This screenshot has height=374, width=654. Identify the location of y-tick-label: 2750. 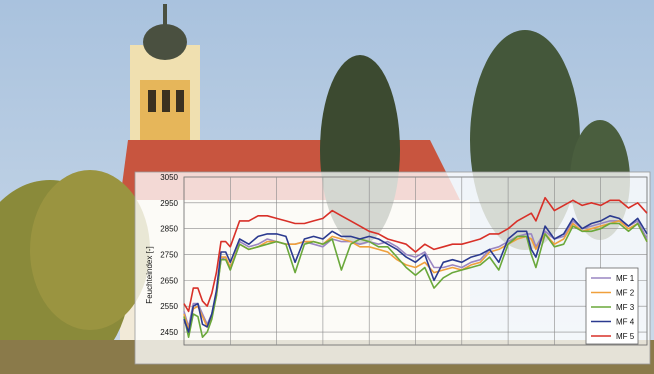
(169, 255).